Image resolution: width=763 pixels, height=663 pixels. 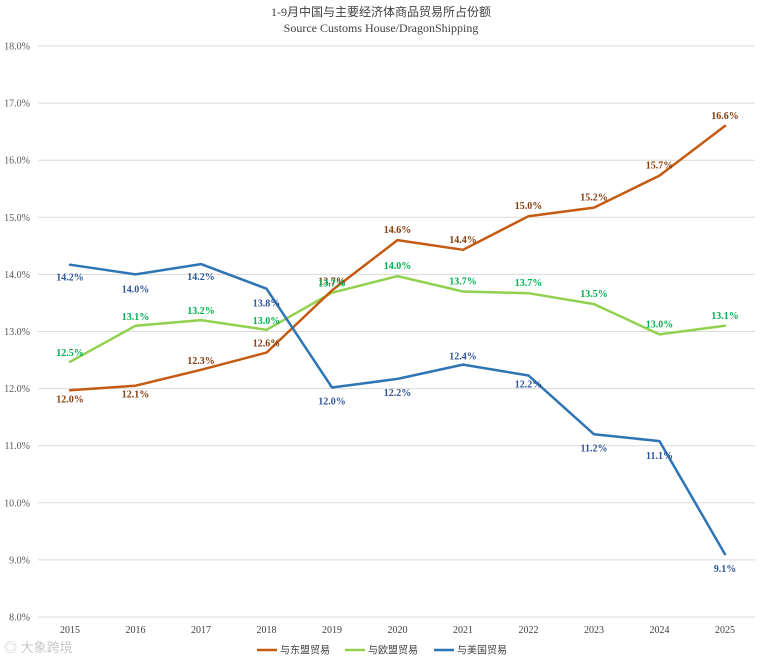 I want to click on x-tick-label: 2020, so click(x=398, y=630).